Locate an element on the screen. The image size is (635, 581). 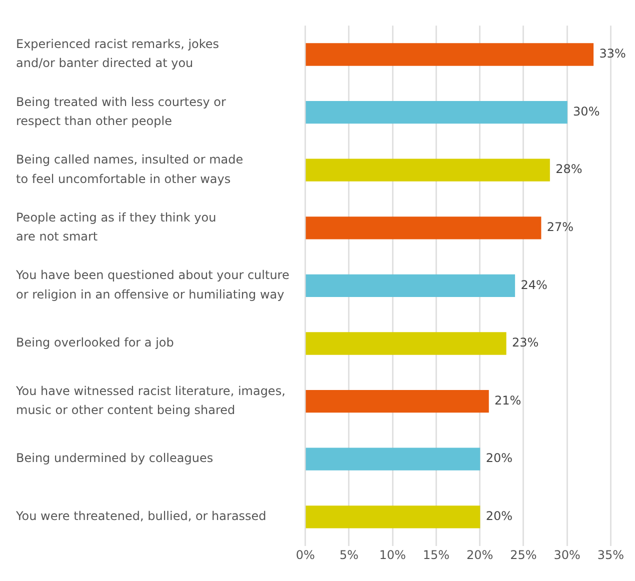
x-tick-label: 25% is located at coordinates (523, 555).